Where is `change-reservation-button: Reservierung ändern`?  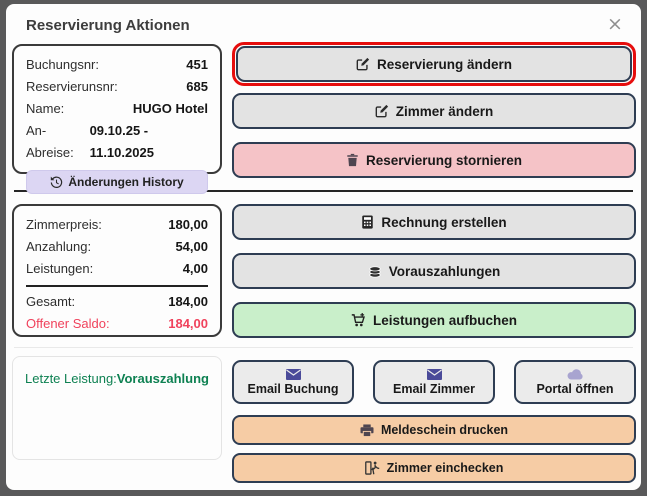
change-reservation-button: Reservierung ändern is located at coordinates (434, 64).